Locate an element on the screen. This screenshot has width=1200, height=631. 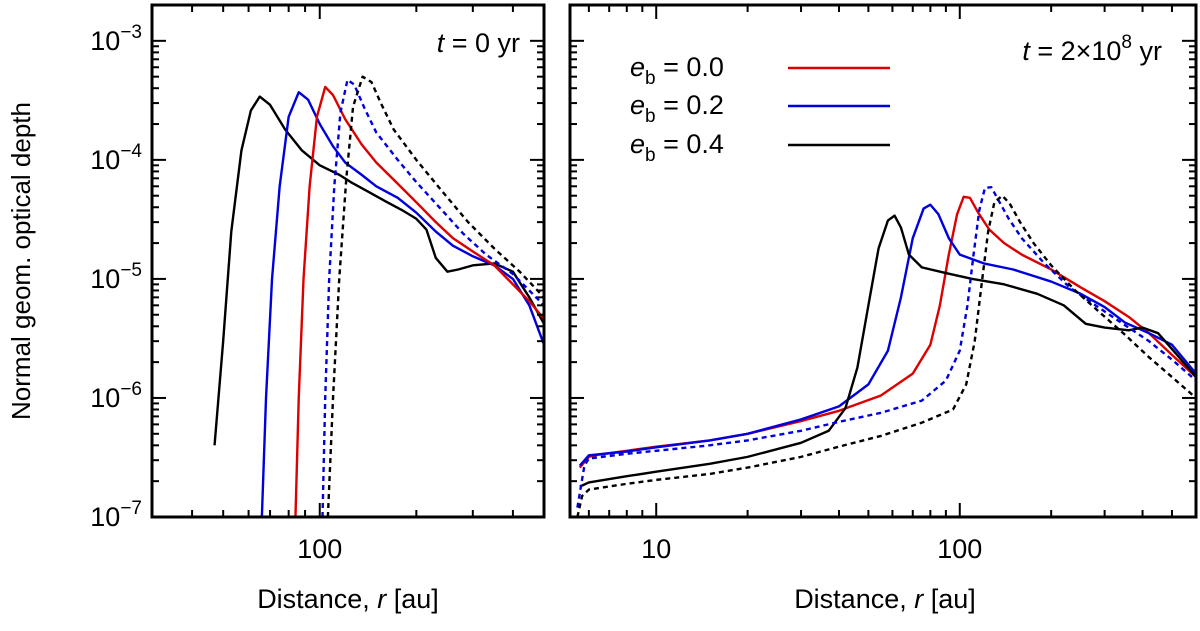
y-tick-label: 10⁻⁵ is located at coordinates (116, 277).